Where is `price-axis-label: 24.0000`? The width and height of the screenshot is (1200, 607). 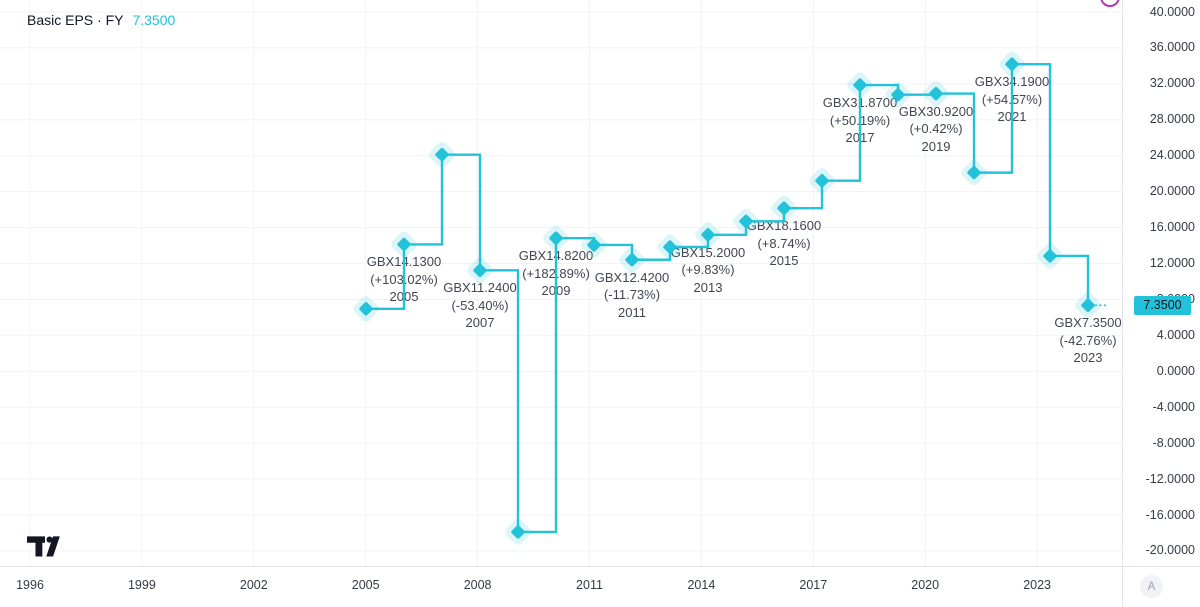 price-axis-label: 24.0000 is located at coordinates (1172, 155).